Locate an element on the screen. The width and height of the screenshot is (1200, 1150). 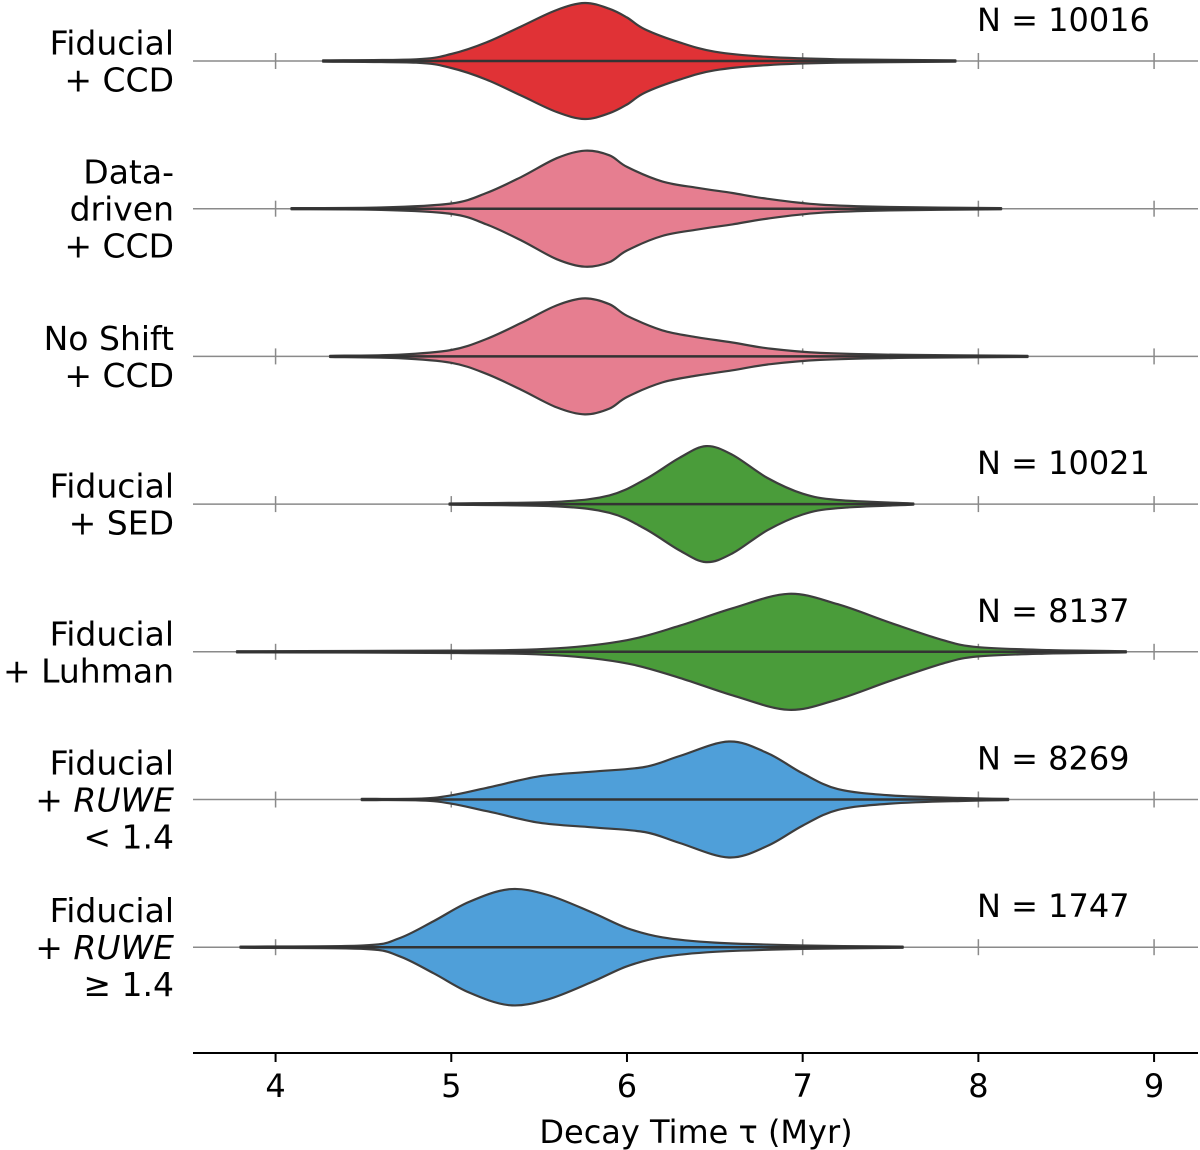
row-label-line: + Luhman is located at coordinates (88, 670).